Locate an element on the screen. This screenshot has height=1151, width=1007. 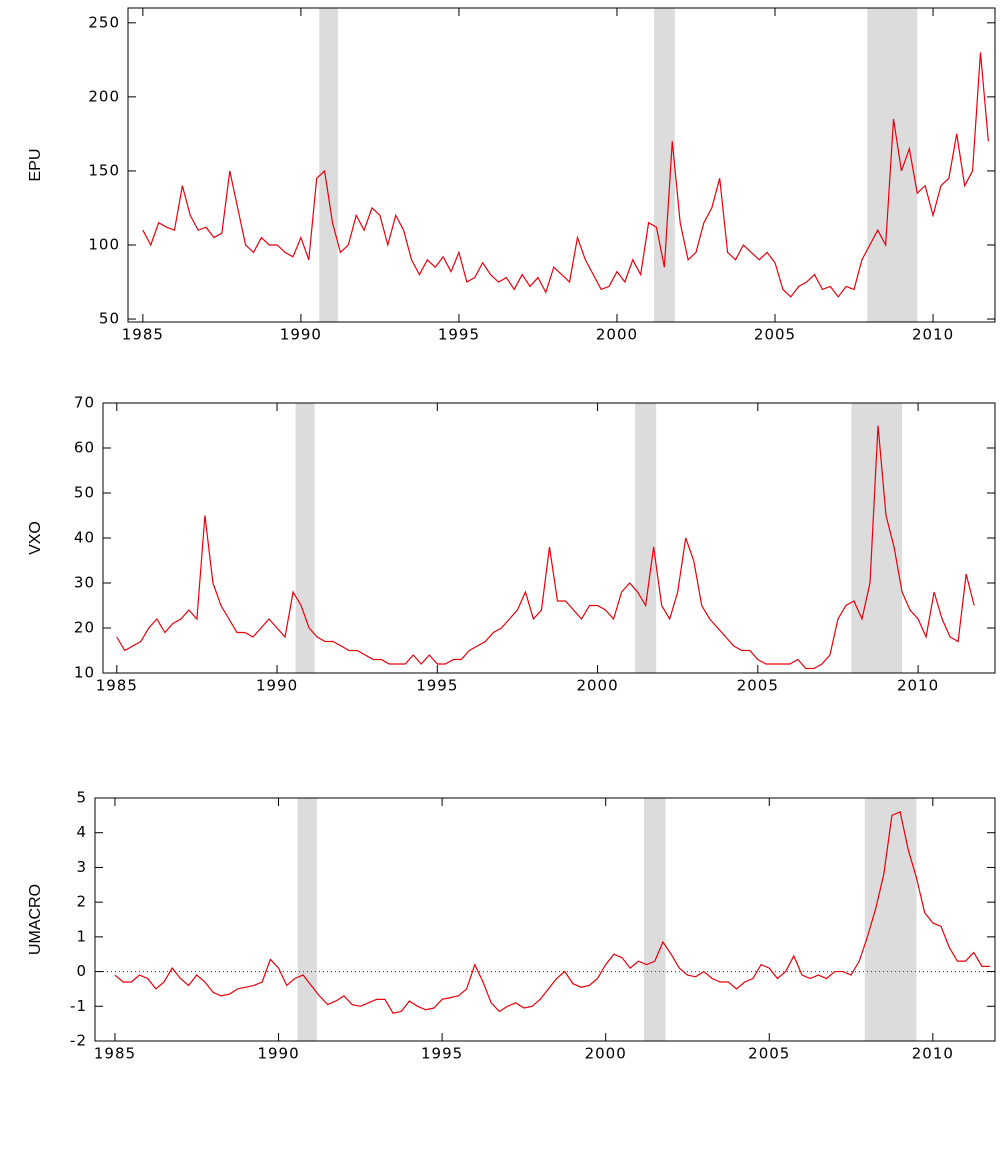
y-tick-label: 30 is located at coordinates (84, 583).